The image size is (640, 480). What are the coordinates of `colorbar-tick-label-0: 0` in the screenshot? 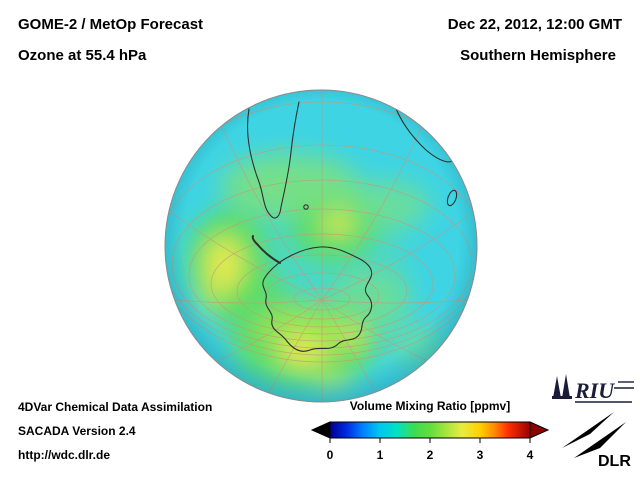 It's located at (330, 455).